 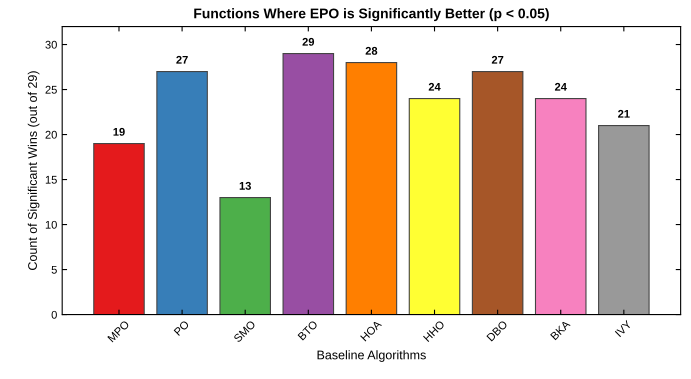 I want to click on y-tick-label: 30, so click(x=51, y=44).